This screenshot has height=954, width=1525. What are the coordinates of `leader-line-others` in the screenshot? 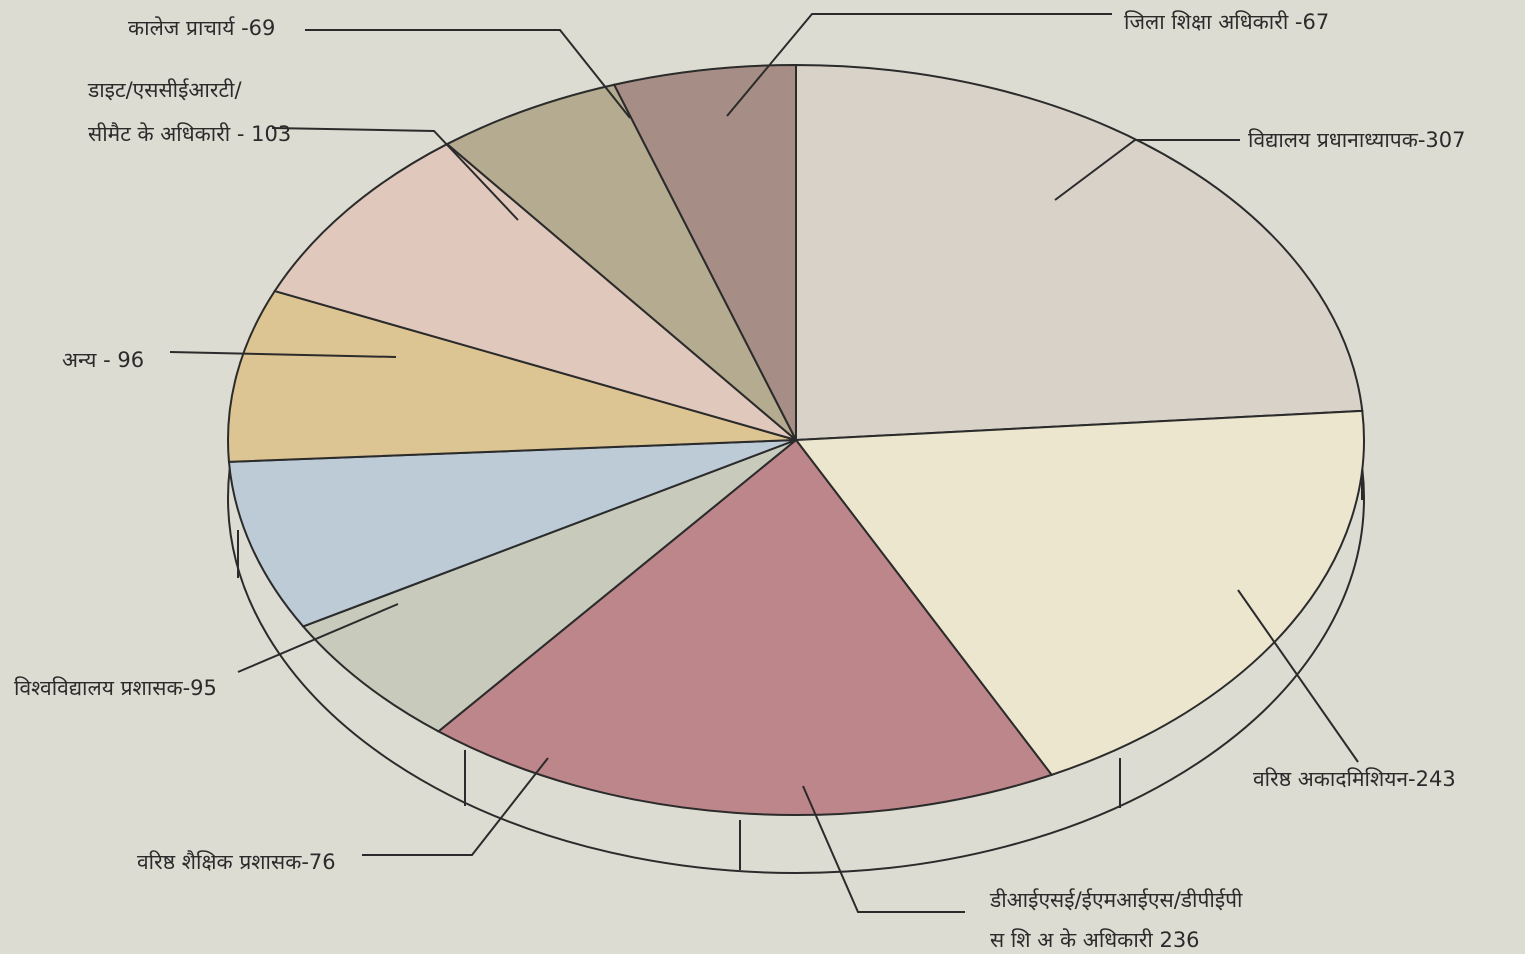 It's located at (283, 354).